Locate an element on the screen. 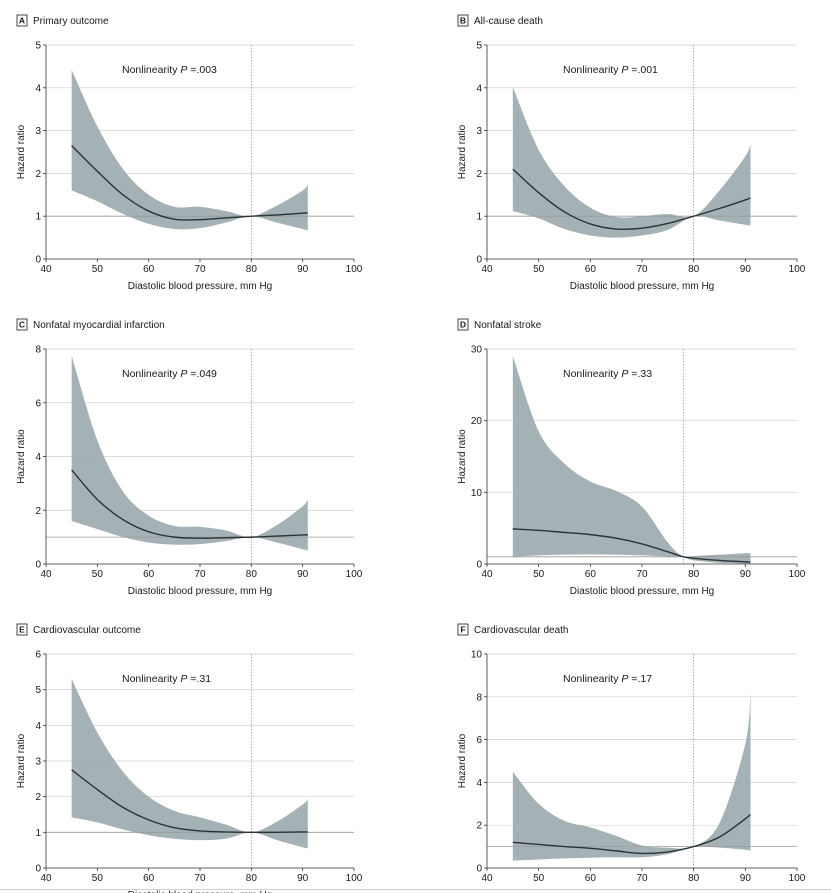  y-tick-label: 30 is located at coordinates (477, 350).